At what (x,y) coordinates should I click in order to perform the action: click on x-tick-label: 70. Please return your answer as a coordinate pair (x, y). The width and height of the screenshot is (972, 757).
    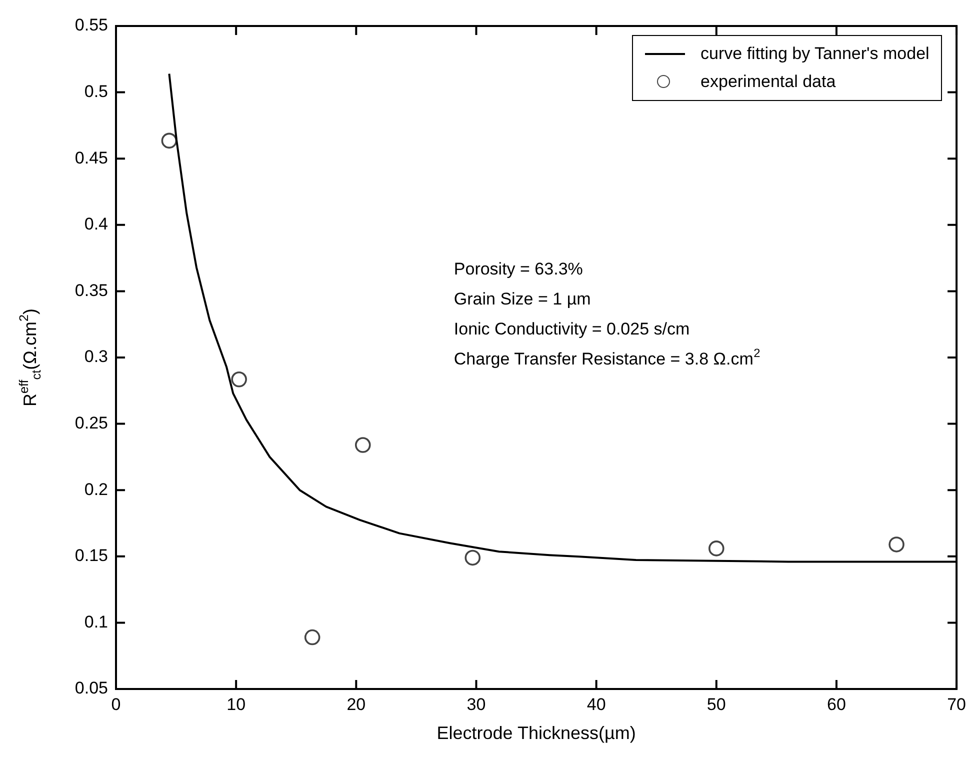
    Looking at the image, I should click on (956, 704).